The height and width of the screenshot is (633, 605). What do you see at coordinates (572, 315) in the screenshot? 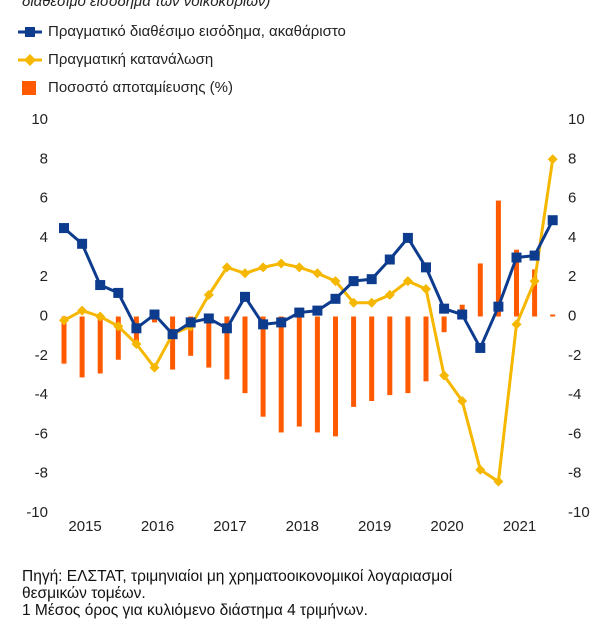
I see `y2-tick-label: 0` at bounding box center [572, 315].